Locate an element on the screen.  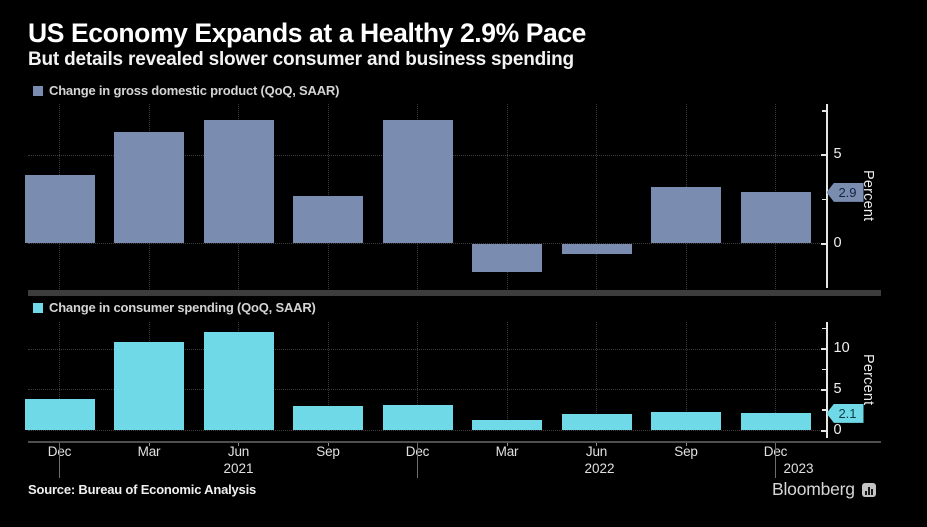
gdp-y-axis-title: Percent is located at coordinates (868, 196).